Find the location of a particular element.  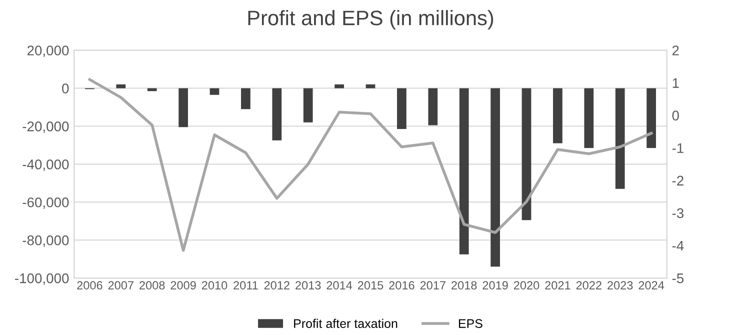

y2-tick-label: -5 is located at coordinates (678, 279).